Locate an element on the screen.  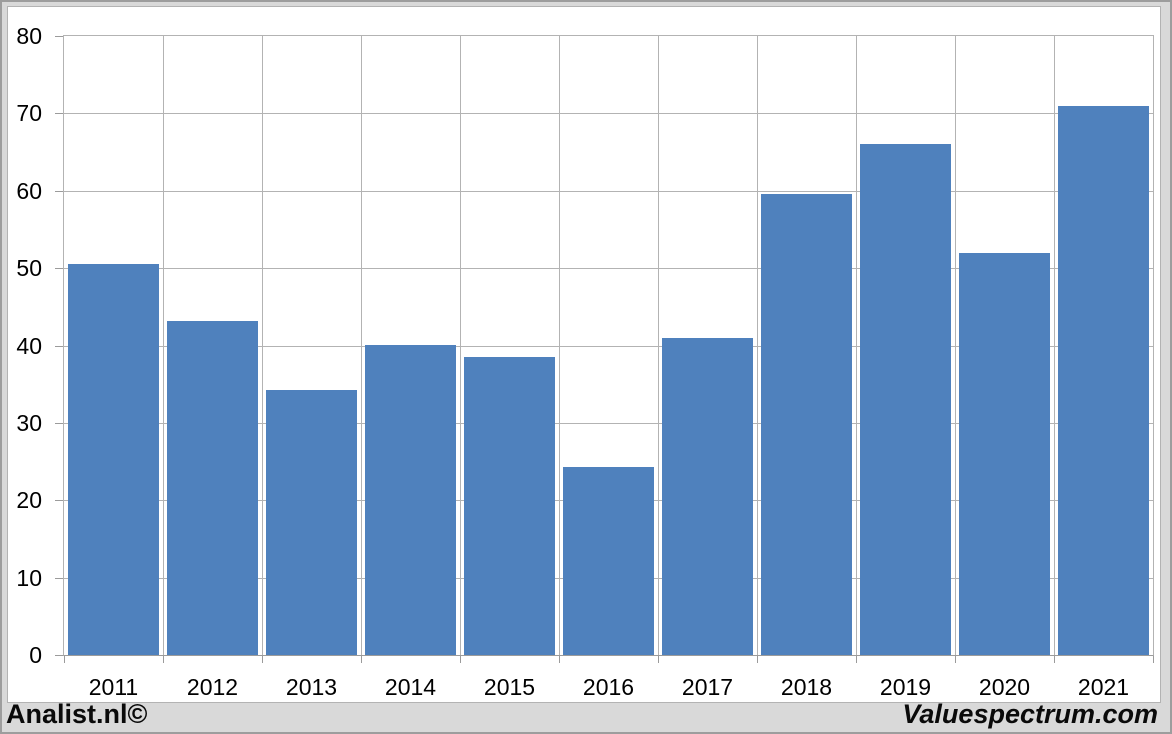
y-axis-tick-label: 30 is located at coordinates (29, 423).